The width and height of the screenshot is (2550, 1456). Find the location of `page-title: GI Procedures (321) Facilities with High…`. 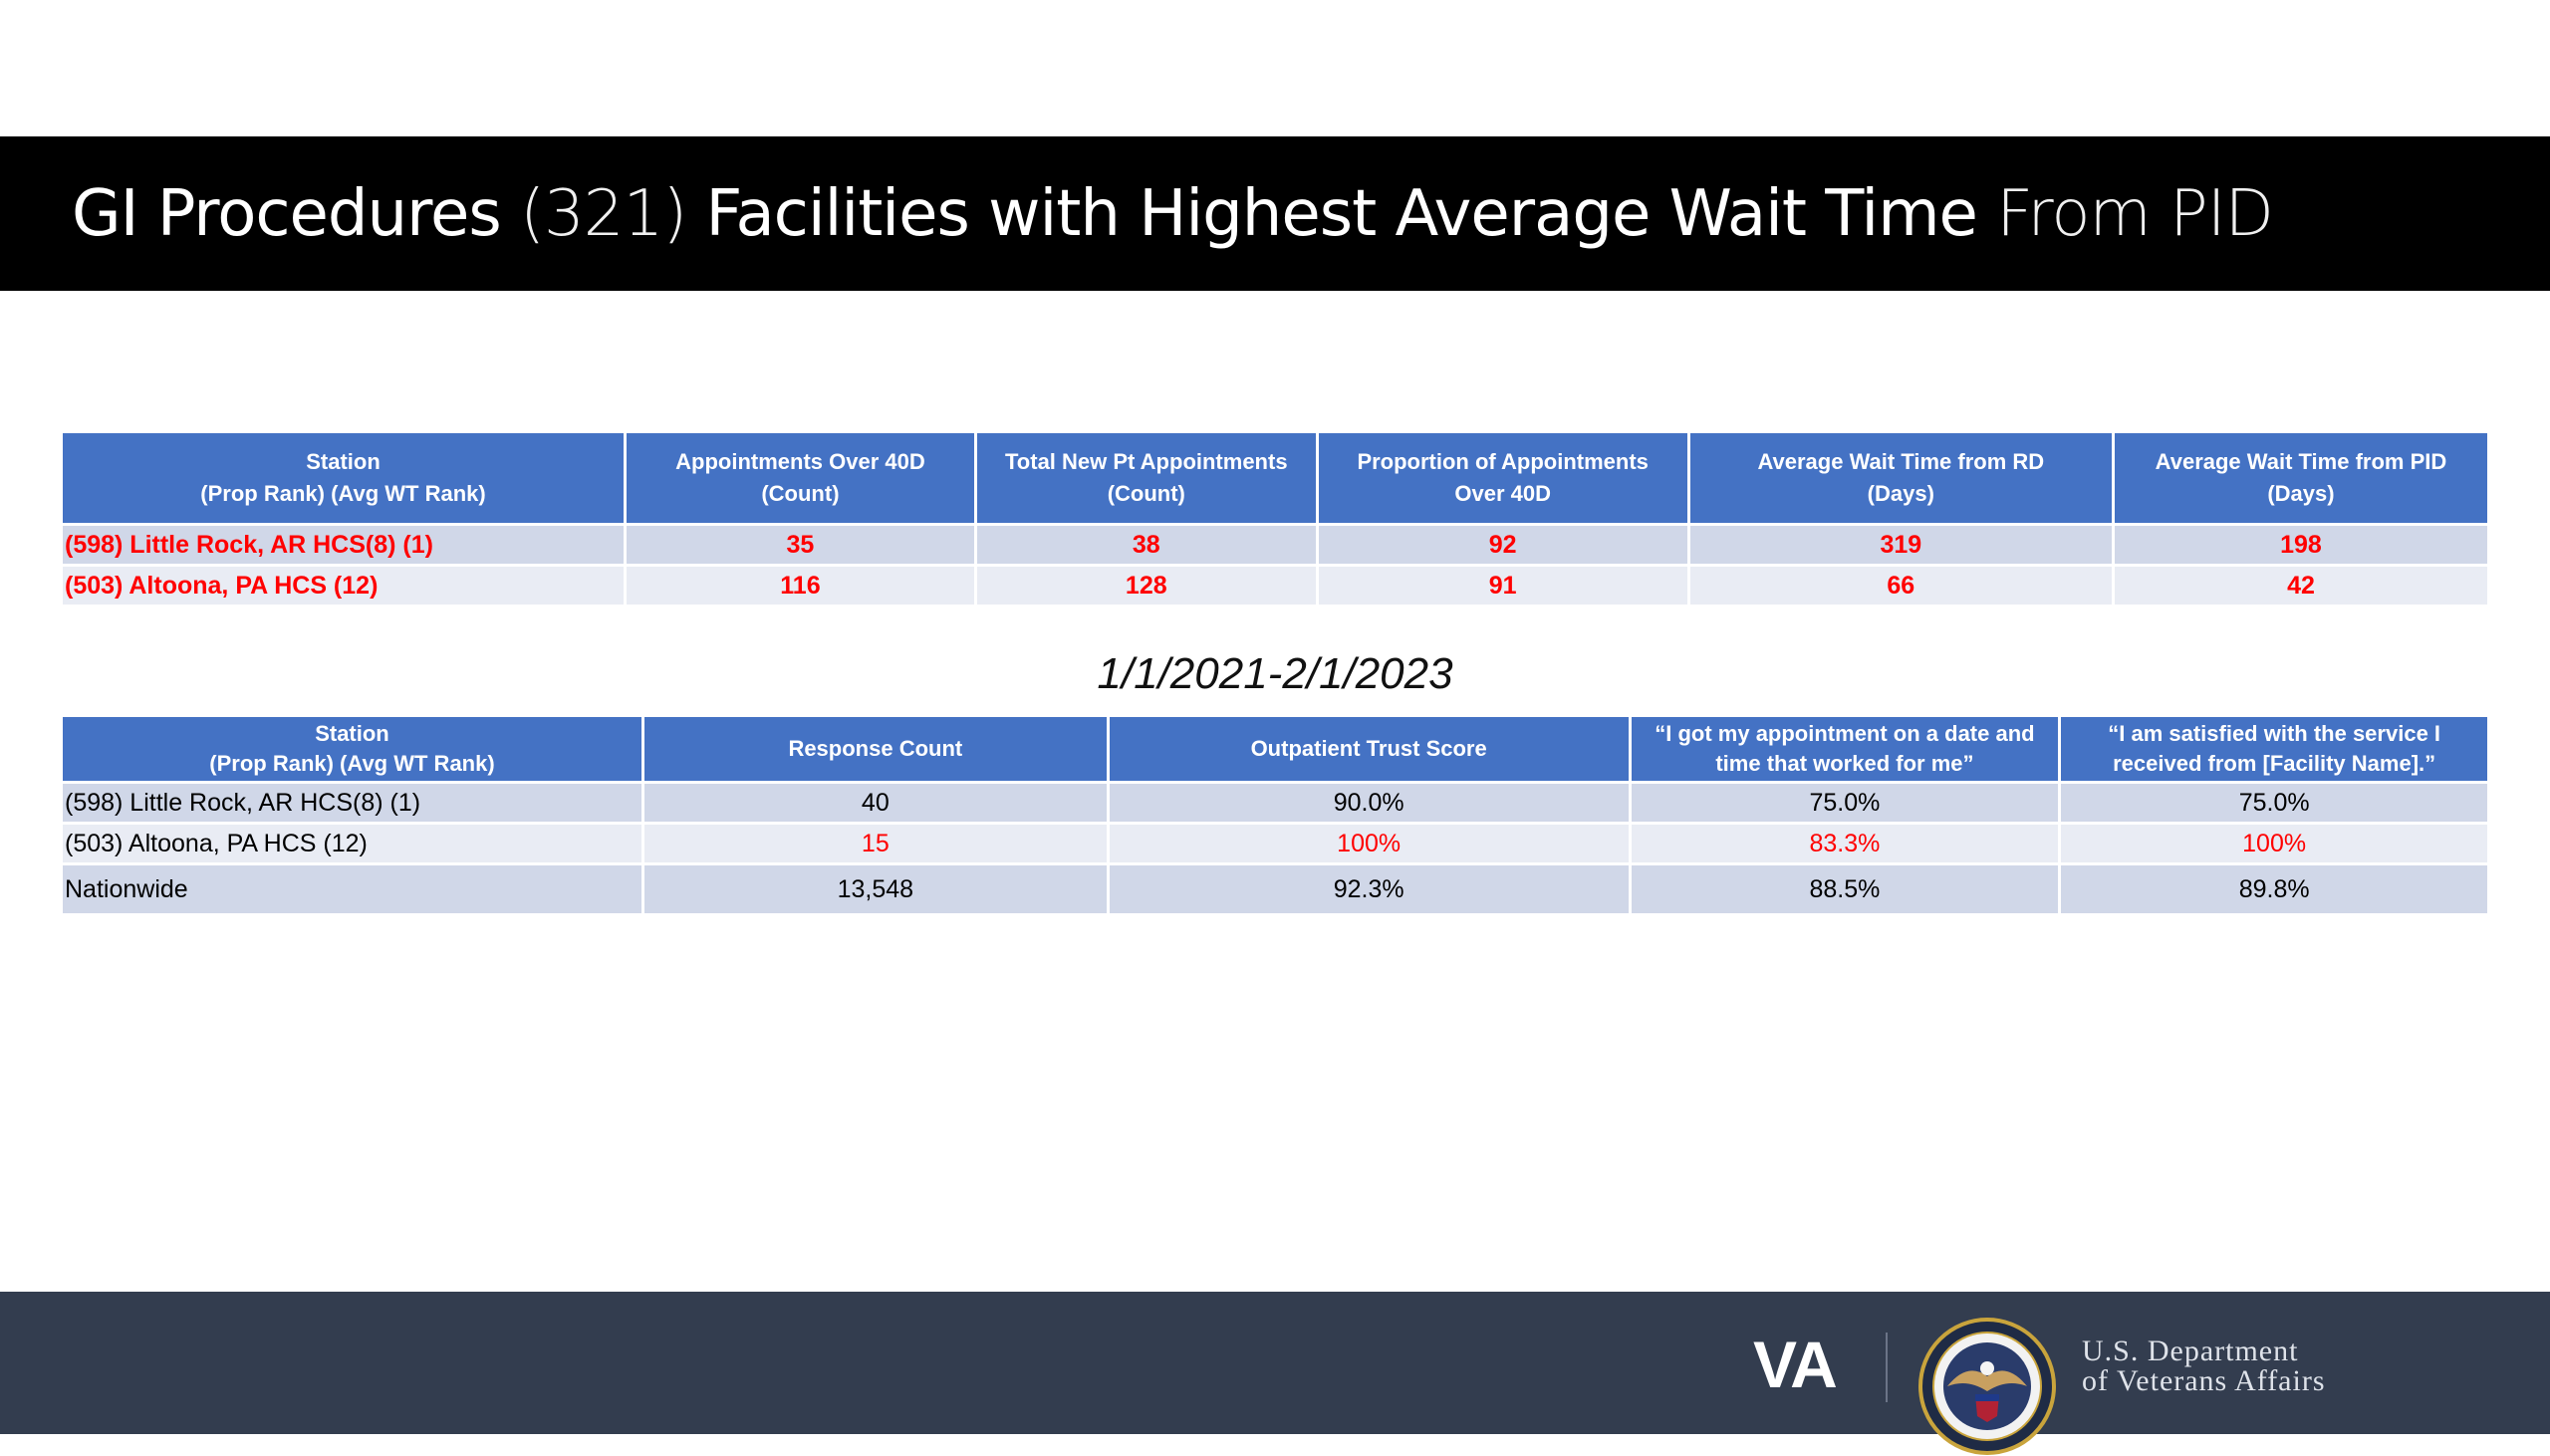

page-title: GI Procedures (321) Facilities with High… is located at coordinates (1173, 213).